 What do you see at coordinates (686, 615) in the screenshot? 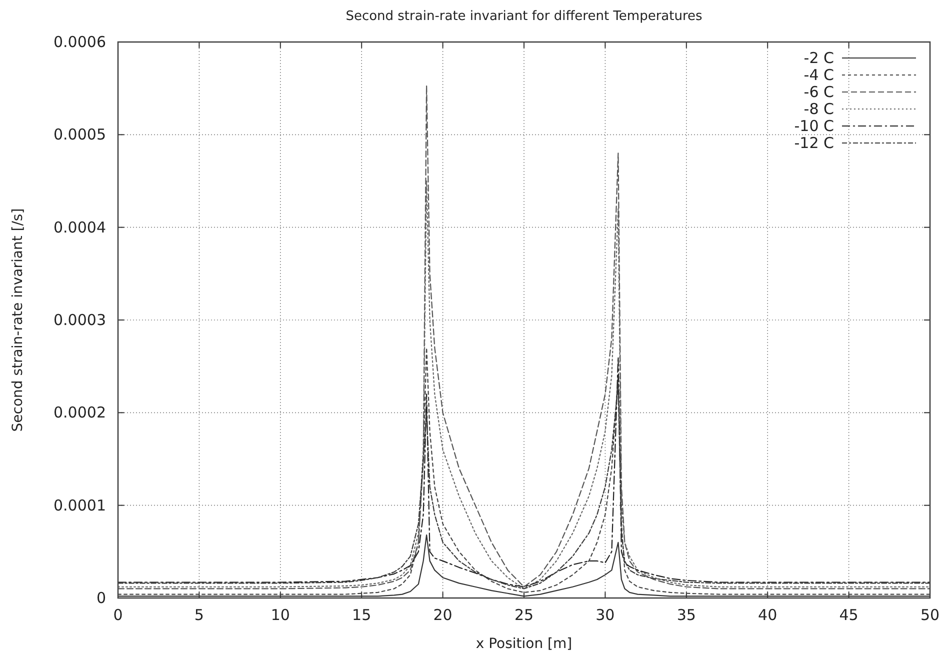
I see `x-tick-label: 35` at bounding box center [686, 615].